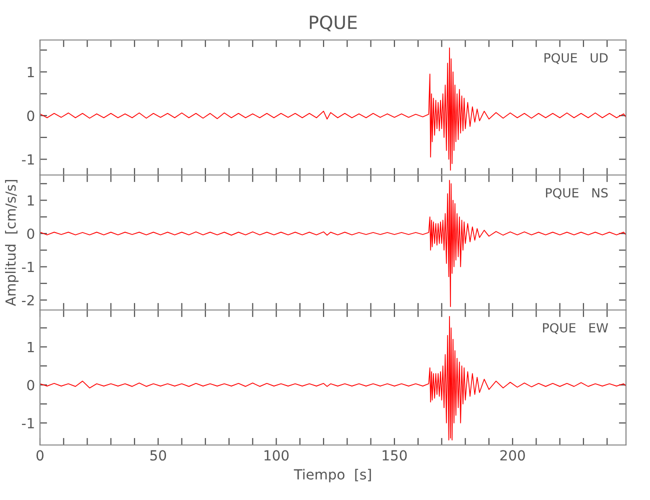 The image size is (650, 500). What do you see at coordinates (576, 58) in the screenshot?
I see `annotation: PQUE UD` at bounding box center [576, 58].